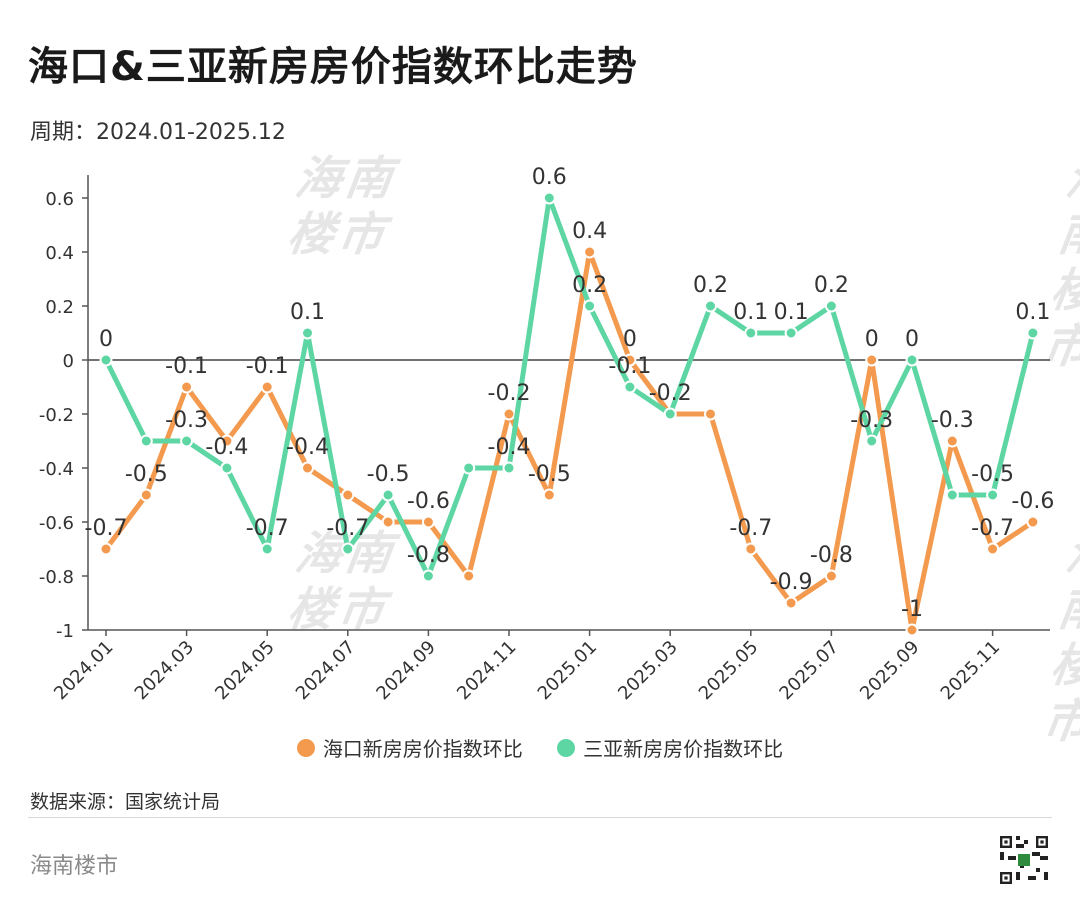 This screenshot has height=918, width=1080. Describe the element at coordinates (158, 132) in the screenshot. I see `period-label: 周期：2024.01-2025.12` at that location.